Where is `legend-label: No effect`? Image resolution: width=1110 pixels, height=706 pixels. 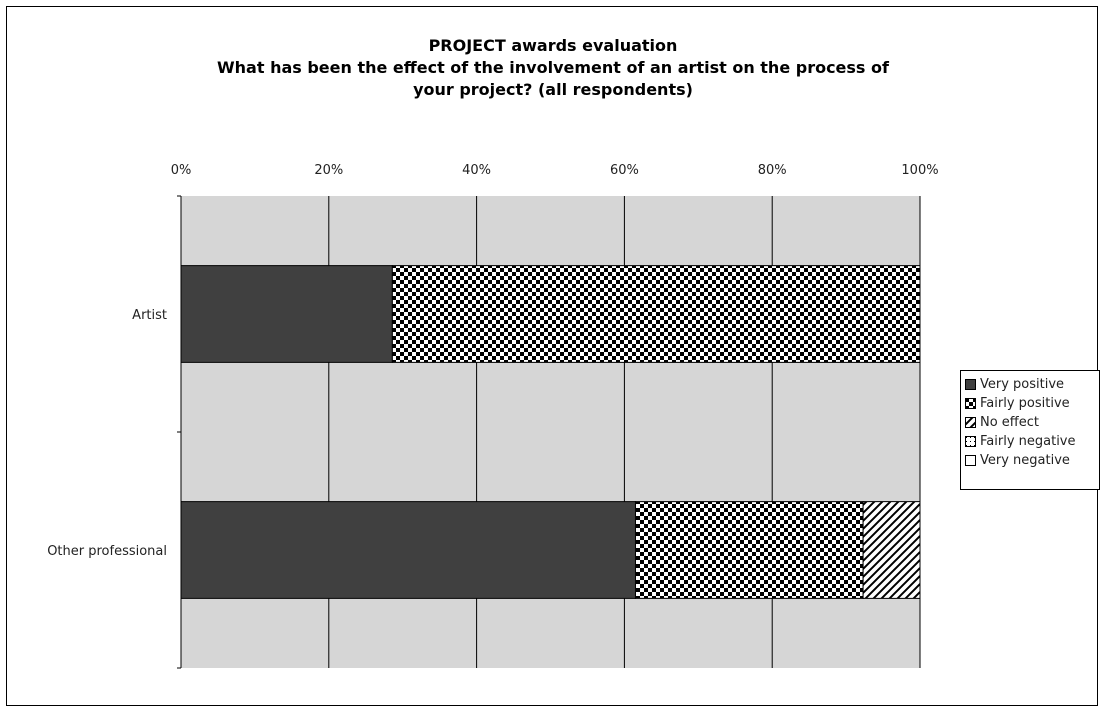
legend-label: No effect is located at coordinates (1010, 422).